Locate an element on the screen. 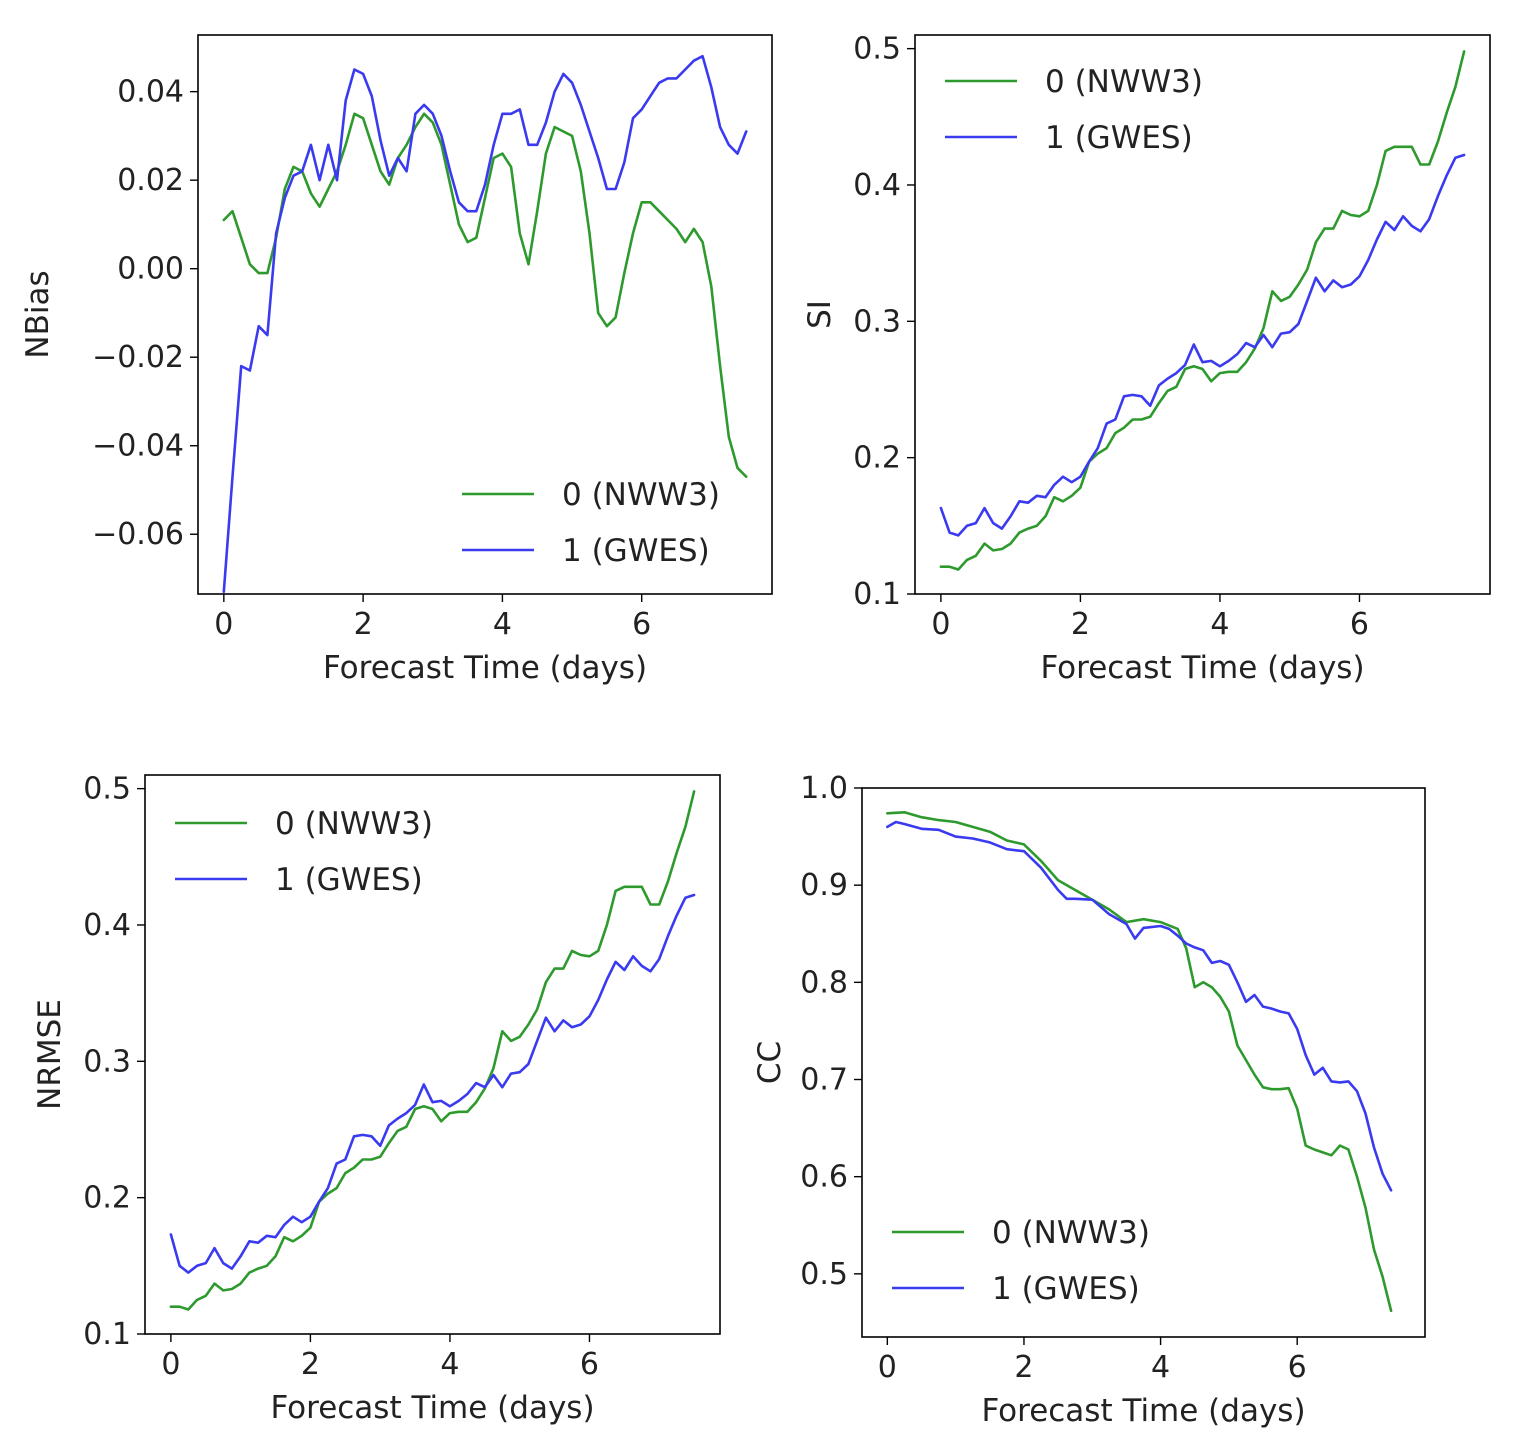 The image size is (1530, 1453). nrmse-ytick-label: 0.2 is located at coordinates (107, 1198).